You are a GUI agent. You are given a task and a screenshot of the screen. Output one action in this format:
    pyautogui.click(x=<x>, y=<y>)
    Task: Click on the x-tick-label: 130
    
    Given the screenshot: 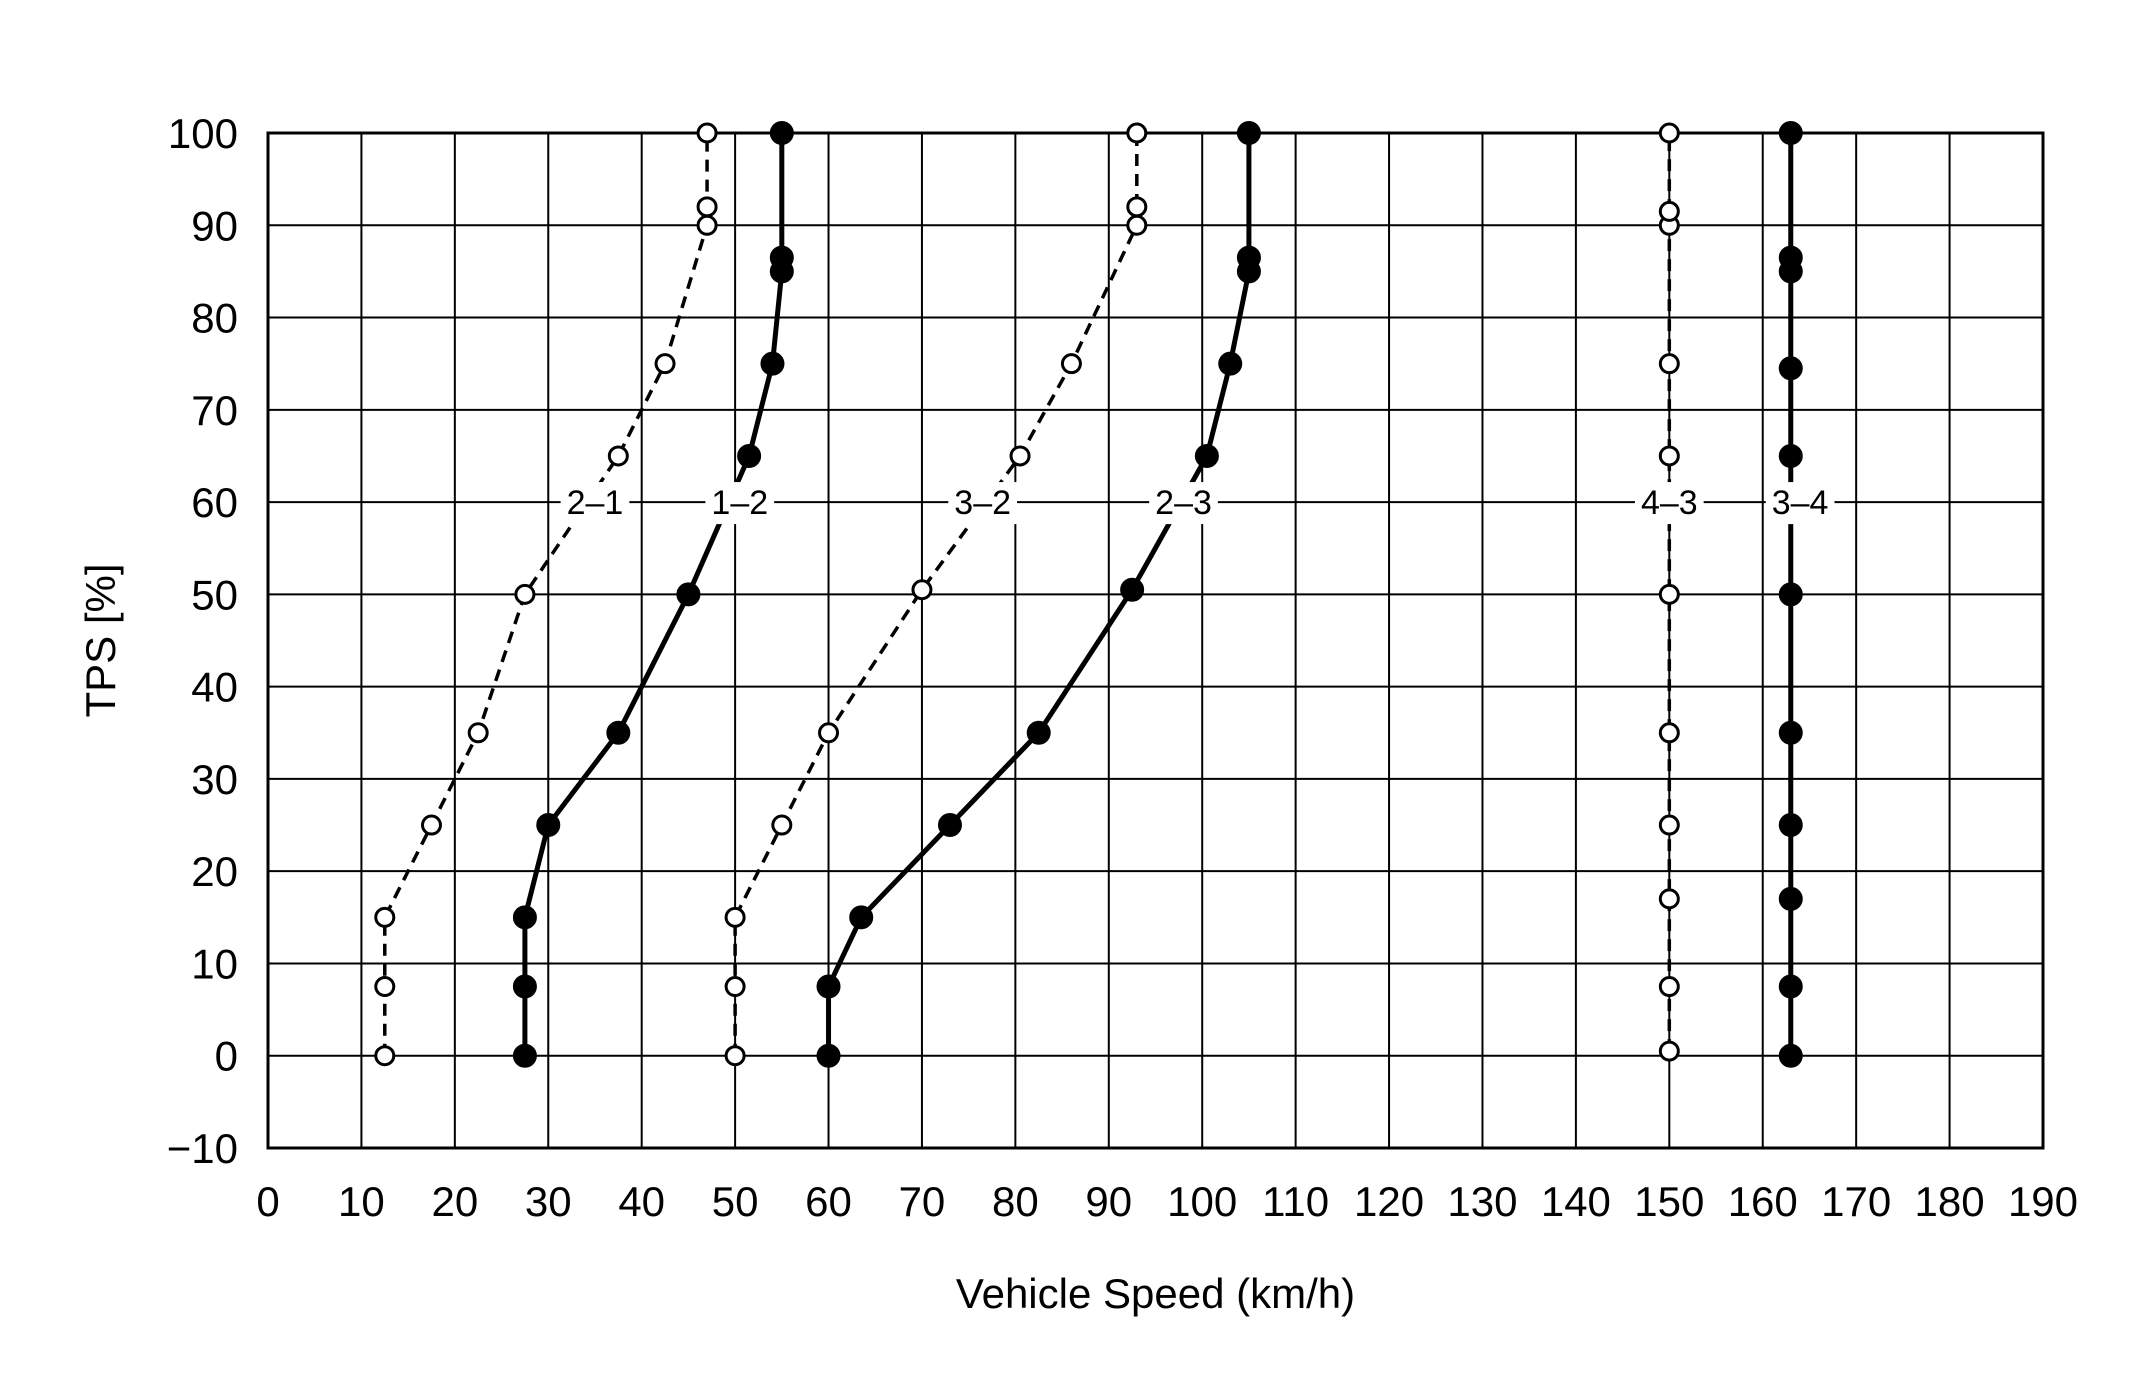 What is the action you would take?
    pyautogui.click(x=1482, y=1201)
    